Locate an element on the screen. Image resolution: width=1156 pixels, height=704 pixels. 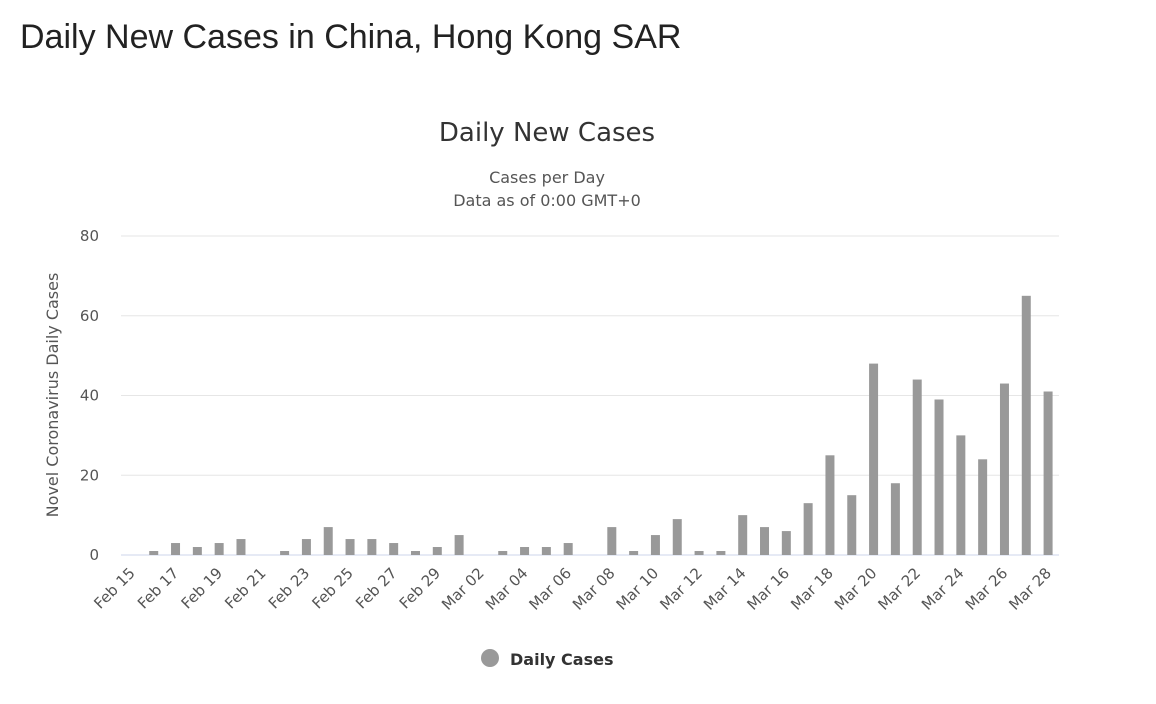
x-tick-label: Feb 21 is located at coordinates (245, 588).